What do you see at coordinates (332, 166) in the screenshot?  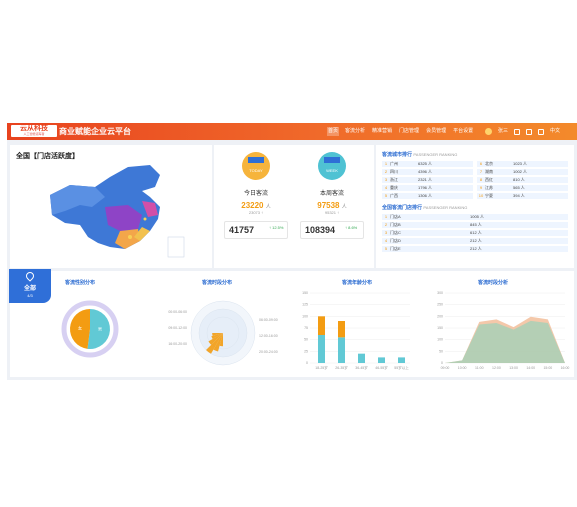 I see `week-badge-icon: WEEK` at bounding box center [332, 166].